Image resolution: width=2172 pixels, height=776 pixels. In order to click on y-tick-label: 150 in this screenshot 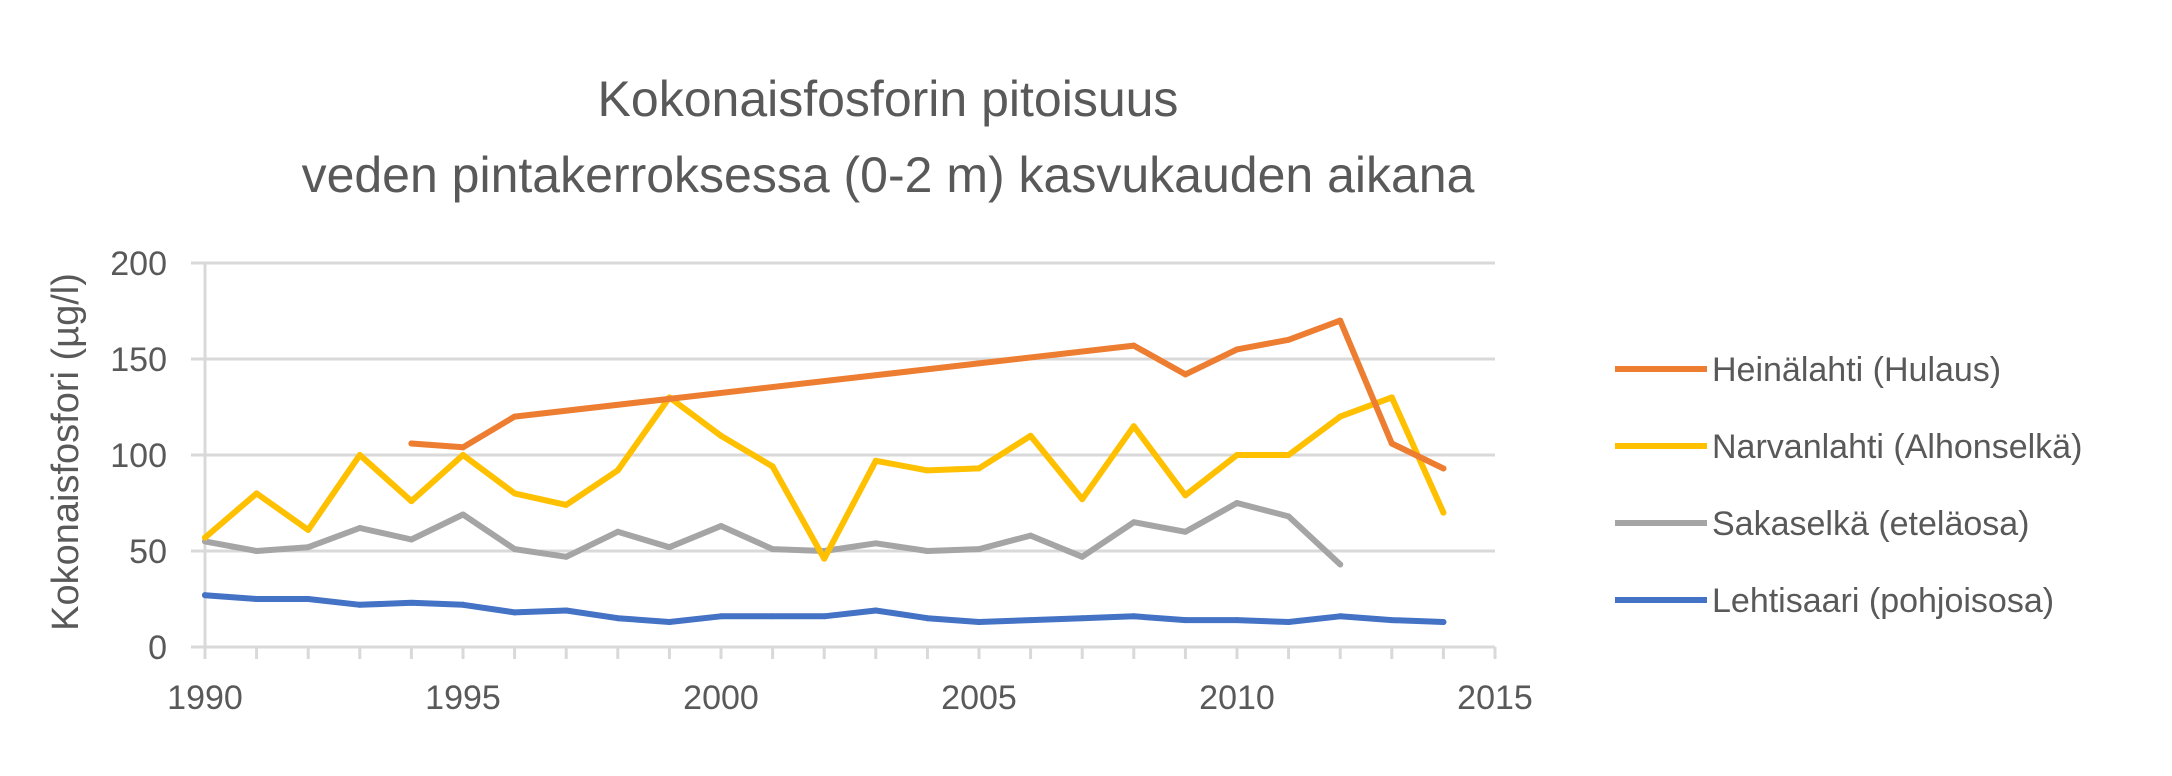, I will do `click(138, 360)`.